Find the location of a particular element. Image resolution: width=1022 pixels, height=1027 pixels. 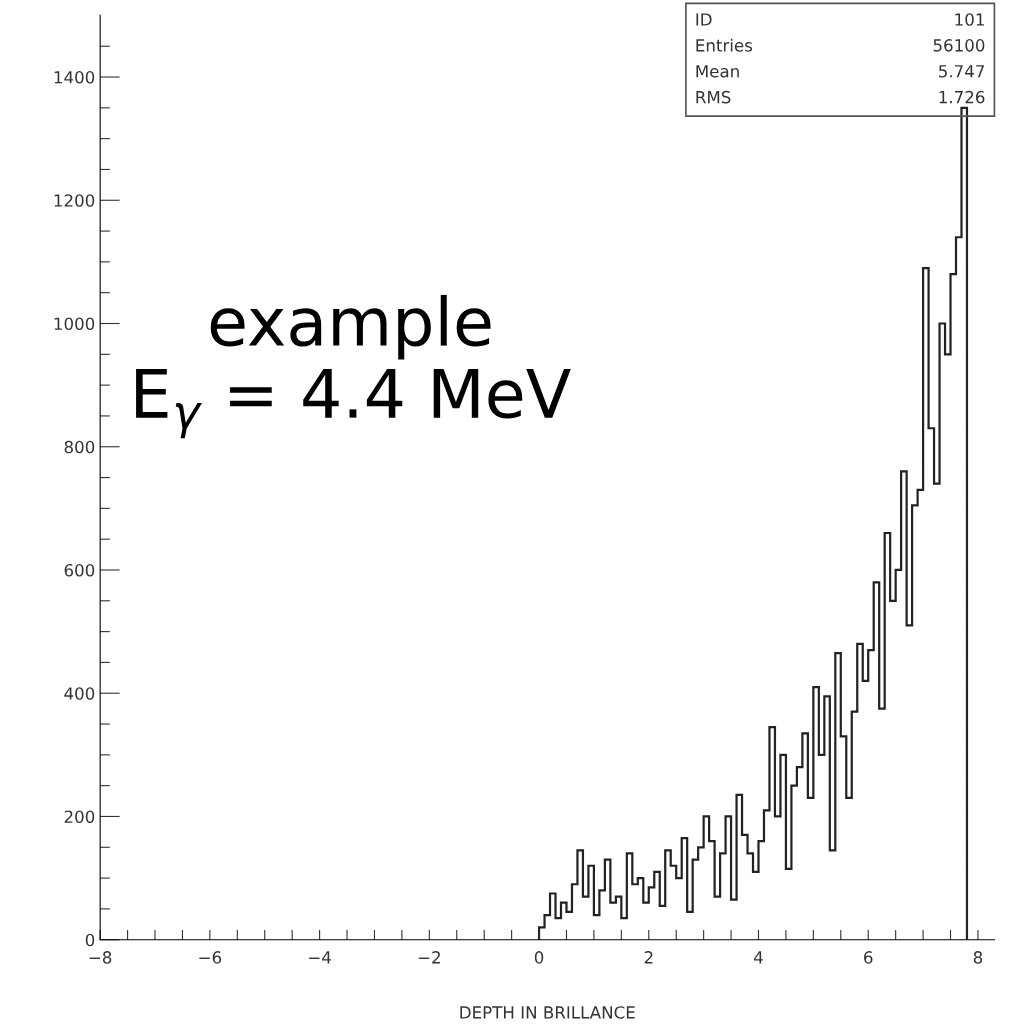

x-axis-title: DEPTH IN BRILLANCE is located at coordinates (547, 1012).